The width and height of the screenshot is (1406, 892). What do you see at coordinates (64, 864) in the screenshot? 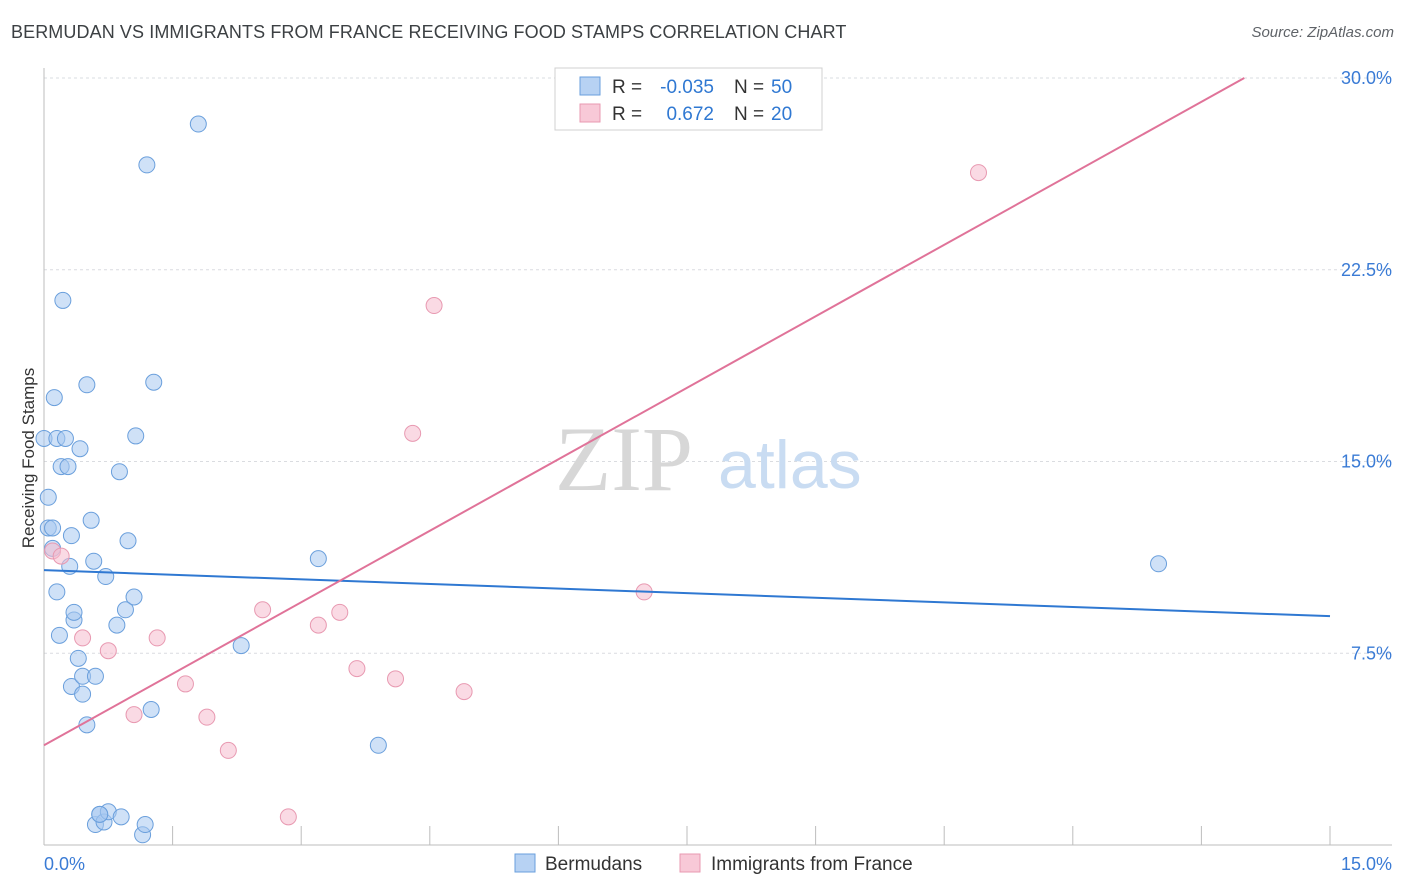
I see `x-tick-label-0: 0.0%` at bounding box center [64, 864].